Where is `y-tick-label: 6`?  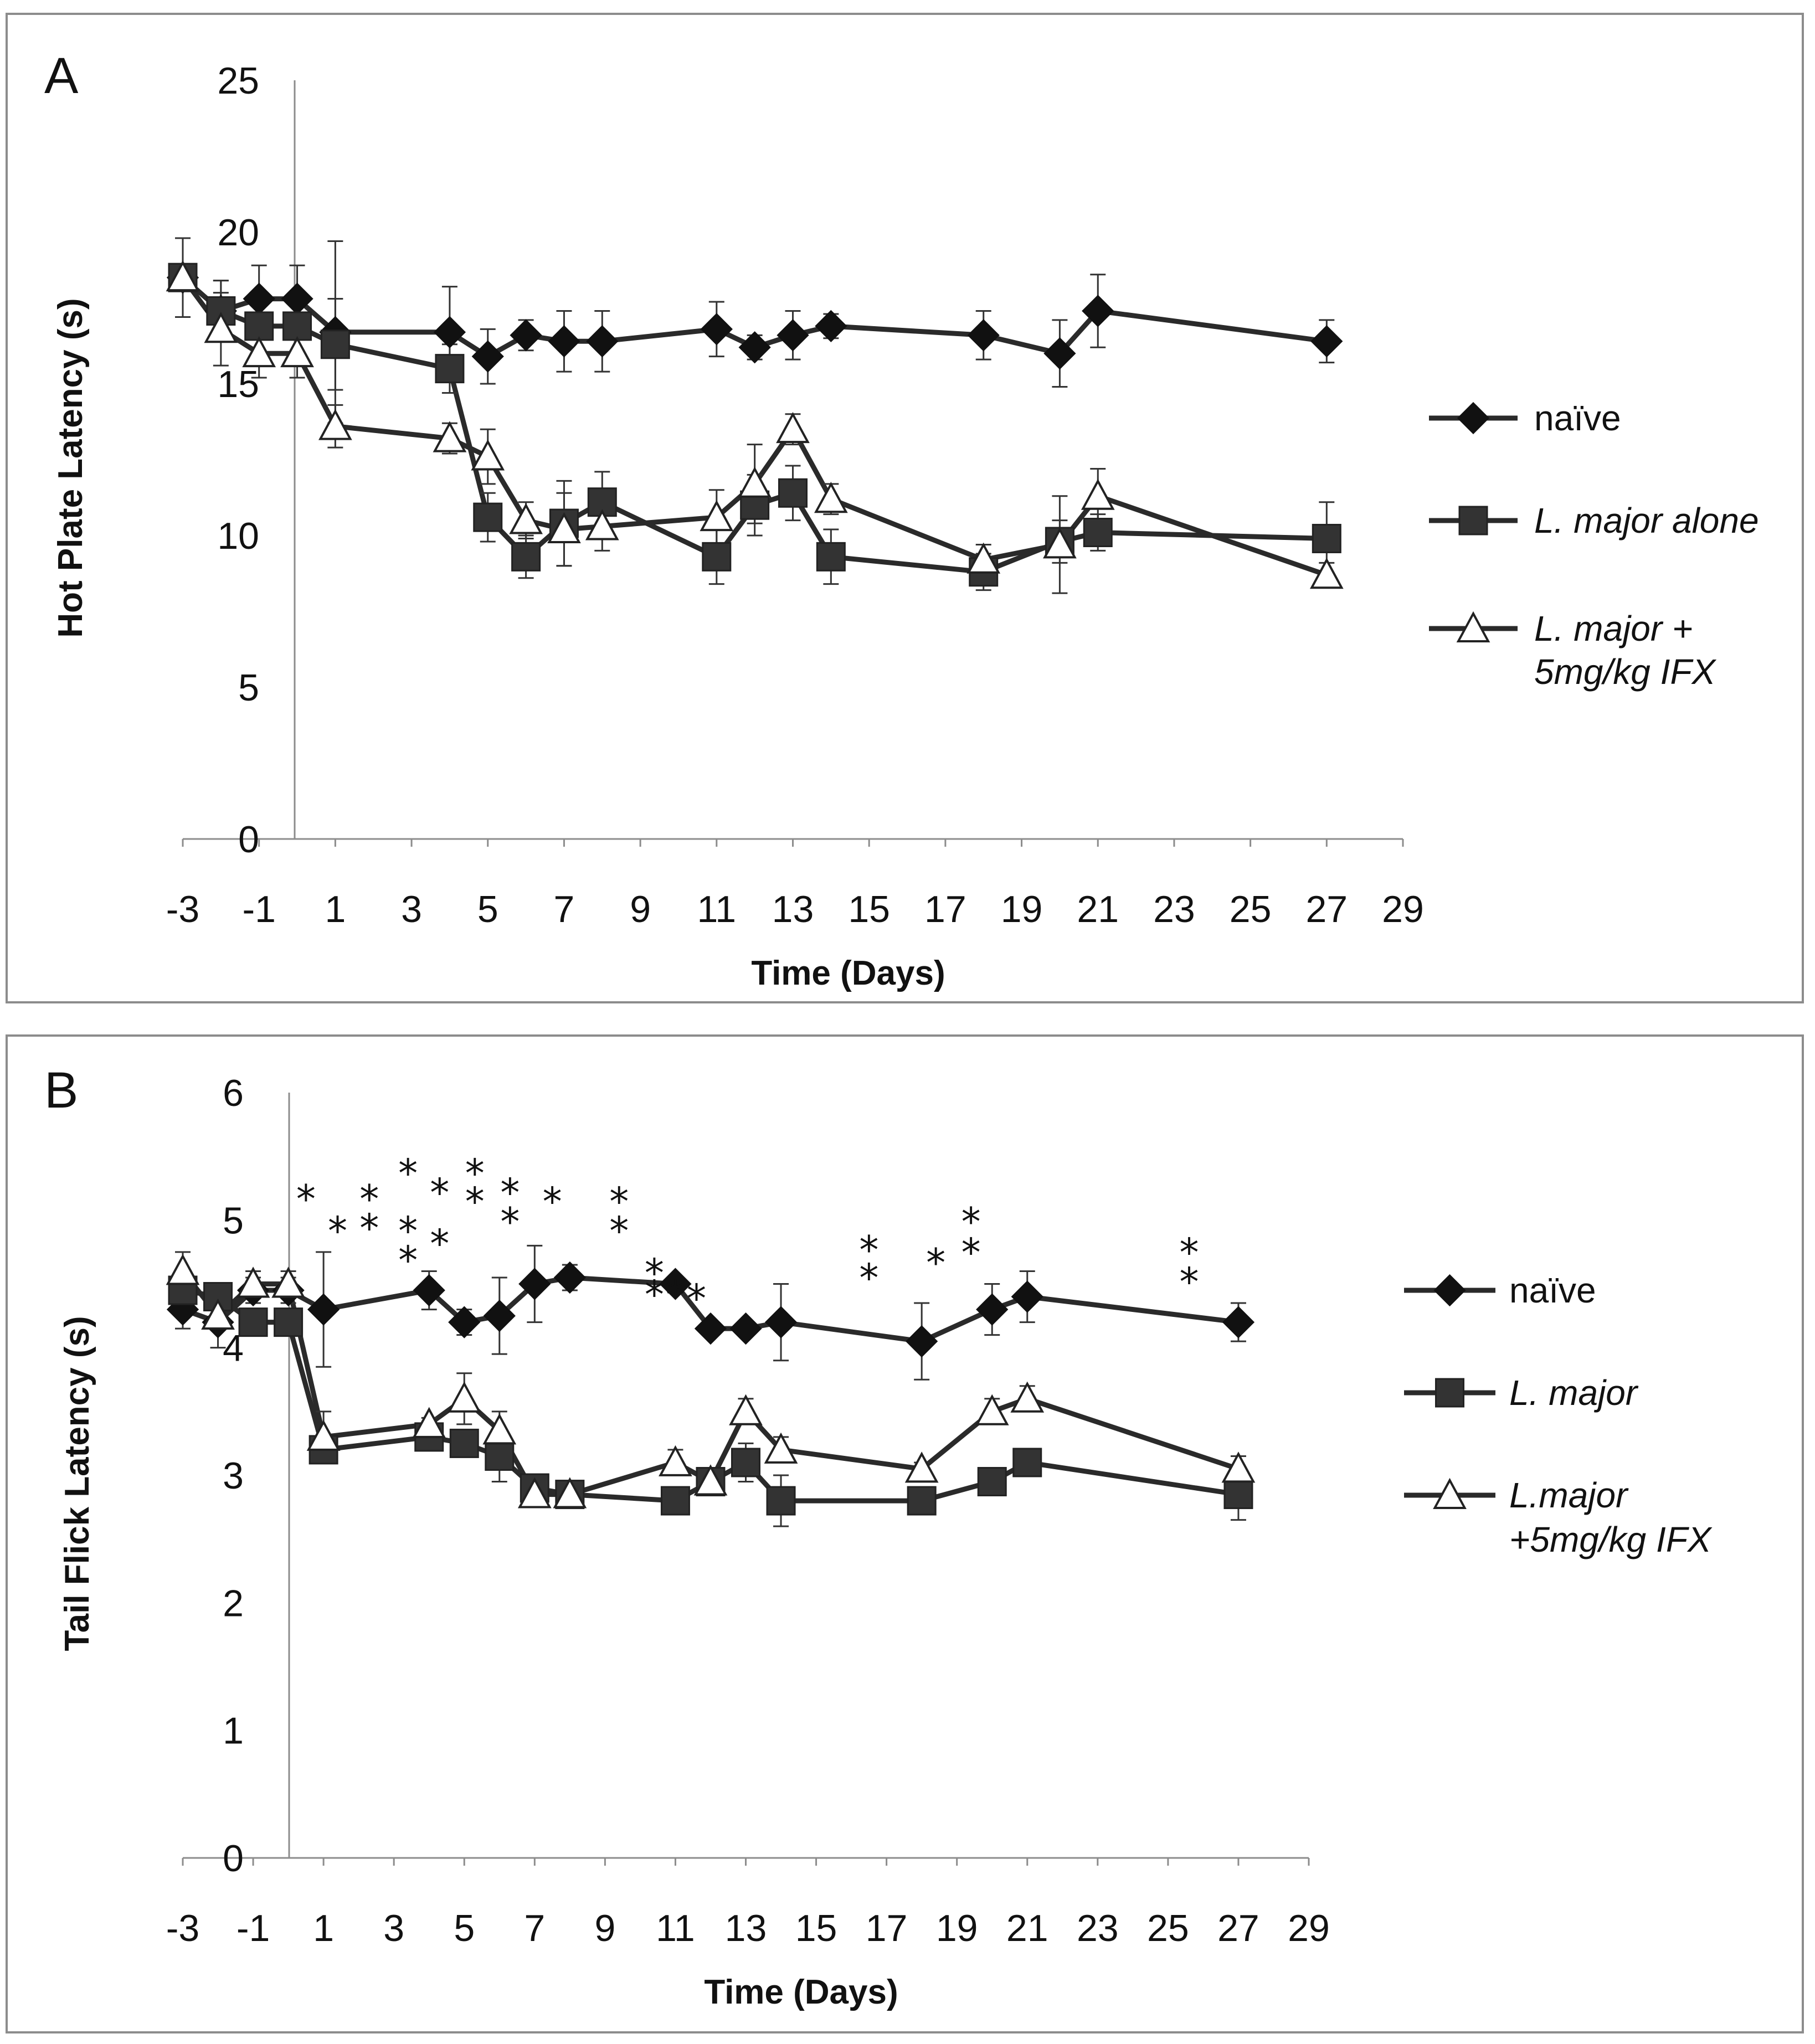 y-tick-label: 6 is located at coordinates (234, 1093).